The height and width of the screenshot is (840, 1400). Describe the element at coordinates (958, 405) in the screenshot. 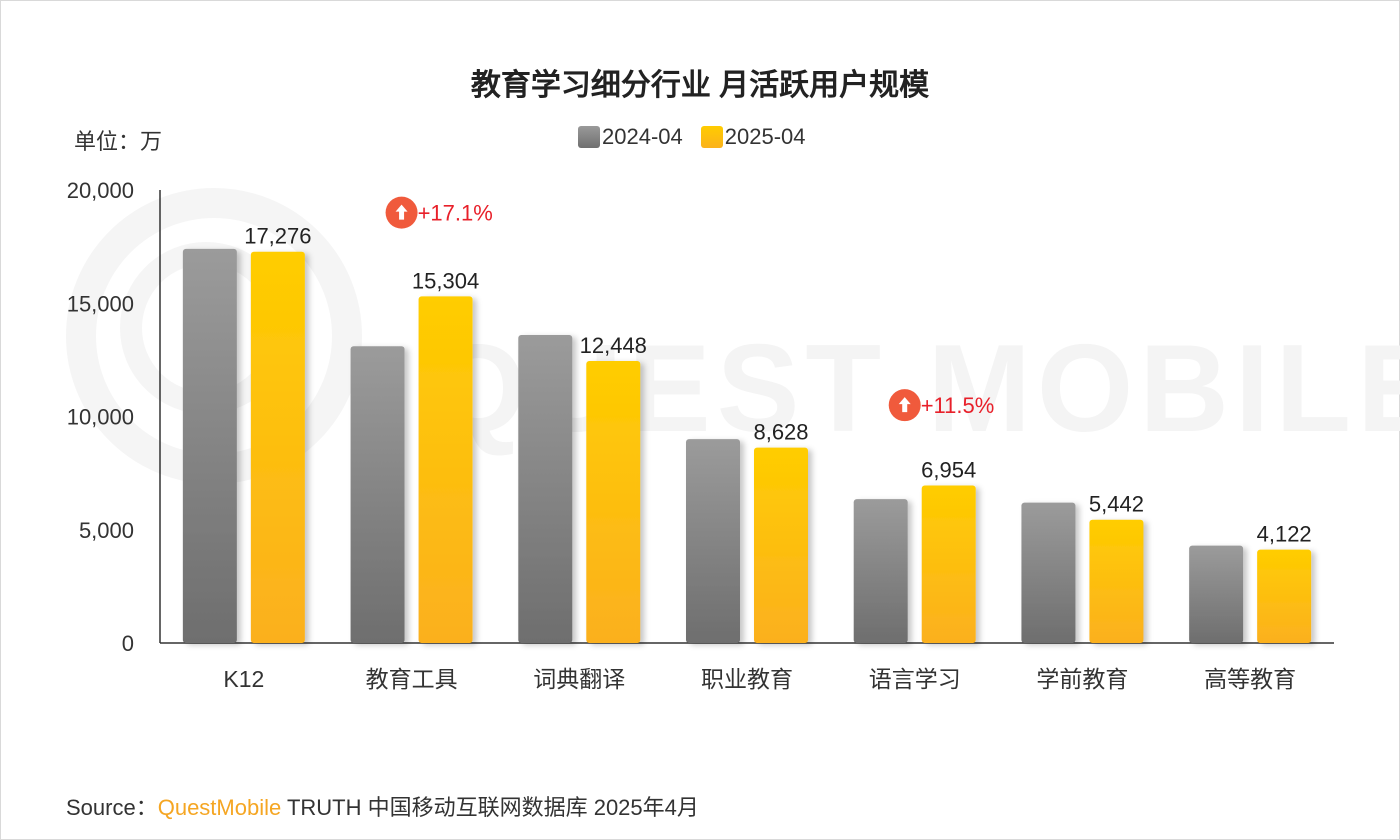

I see `growth-annotation-text: +11.5%` at that location.